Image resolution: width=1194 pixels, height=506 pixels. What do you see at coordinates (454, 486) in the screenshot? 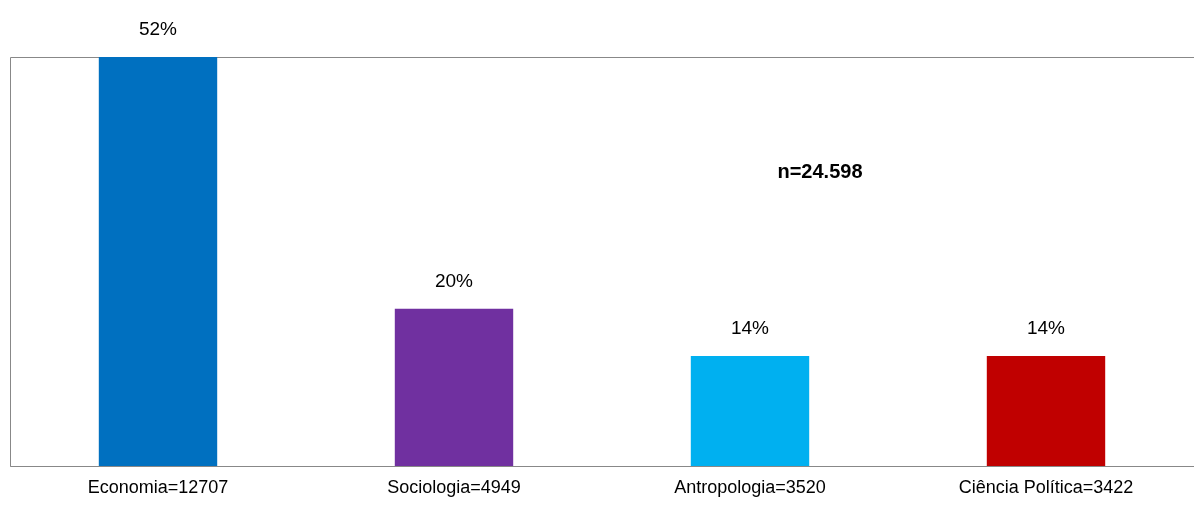
I see `x-tick-label: Sociologia=4949` at bounding box center [454, 486].